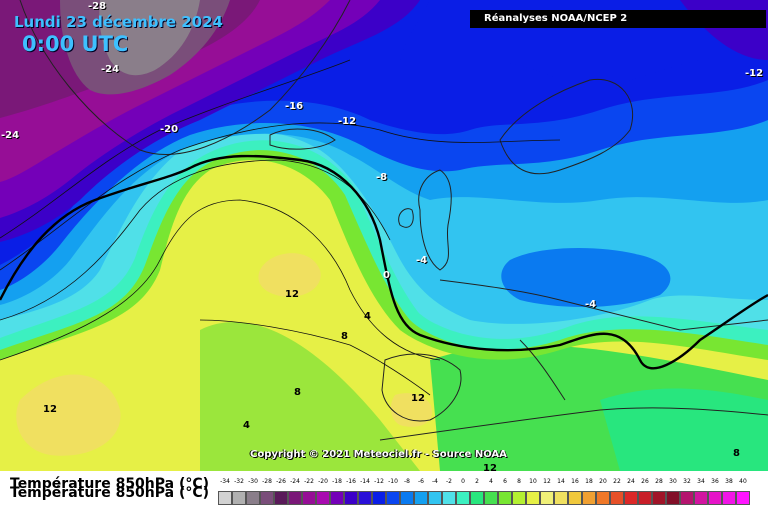 The height and width of the screenshot is (512, 768). I want to click on coastline-europe-south, so click(603, 305).